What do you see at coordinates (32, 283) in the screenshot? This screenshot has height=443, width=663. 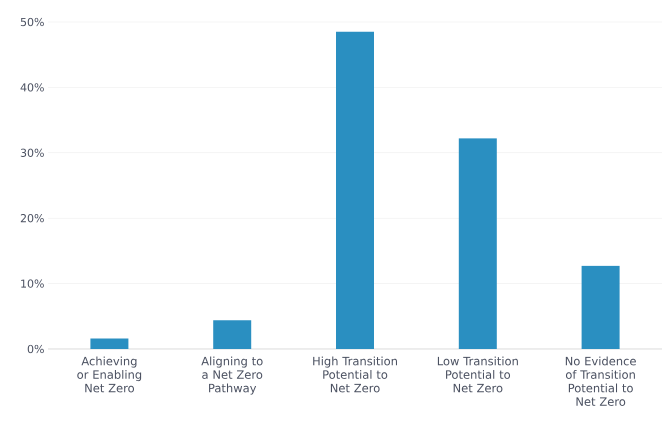 I see `y-tick-label: 10%` at bounding box center [32, 283].